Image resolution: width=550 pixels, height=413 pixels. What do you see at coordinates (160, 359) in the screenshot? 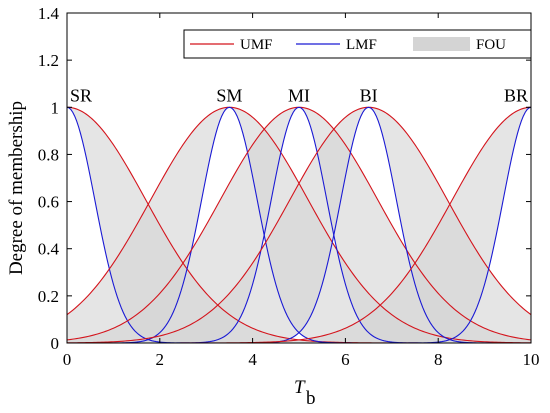
I see `x-tick-label: 2` at bounding box center [160, 359].